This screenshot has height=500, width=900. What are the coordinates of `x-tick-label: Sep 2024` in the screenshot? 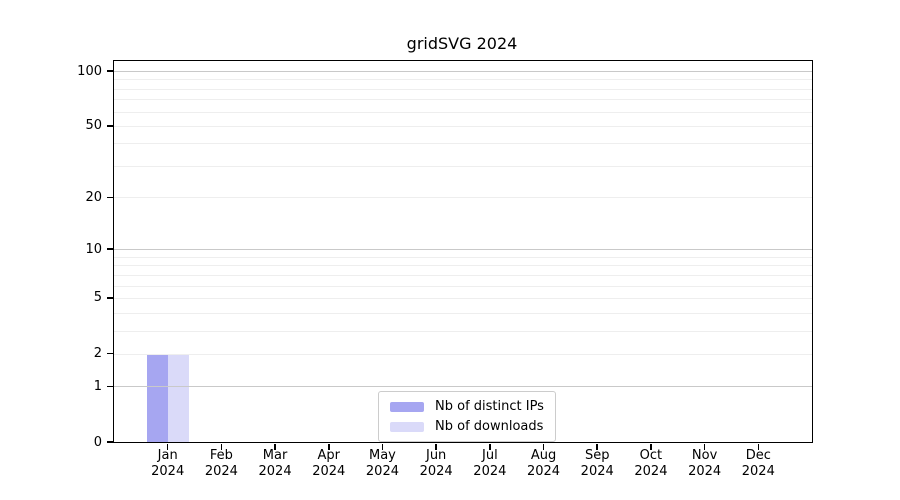 It's located at (597, 463).